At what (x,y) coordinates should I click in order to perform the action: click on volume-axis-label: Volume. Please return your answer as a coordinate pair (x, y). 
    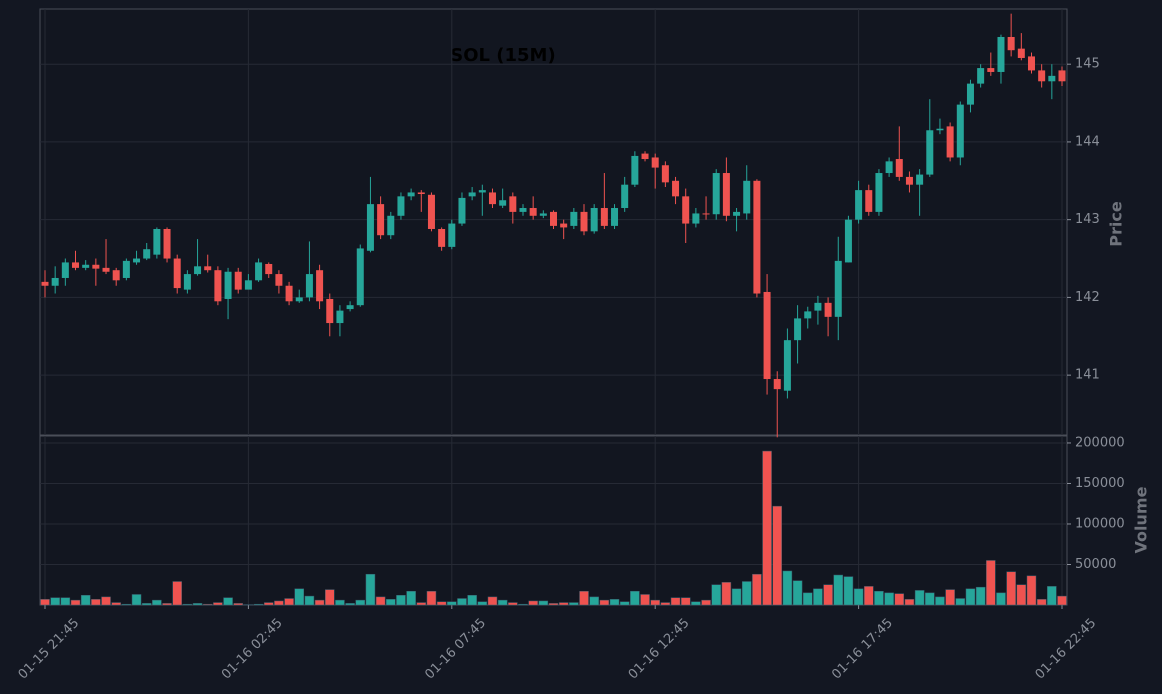
    Looking at the image, I should click on (1141, 519).